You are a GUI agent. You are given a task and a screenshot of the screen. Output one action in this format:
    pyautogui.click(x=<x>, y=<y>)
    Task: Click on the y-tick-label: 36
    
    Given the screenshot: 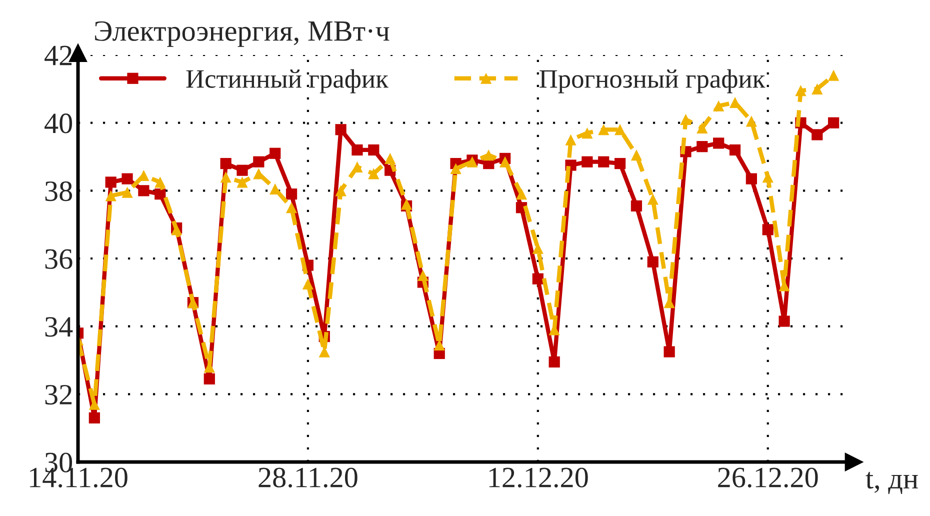 What is the action you would take?
    pyautogui.click(x=58, y=259)
    